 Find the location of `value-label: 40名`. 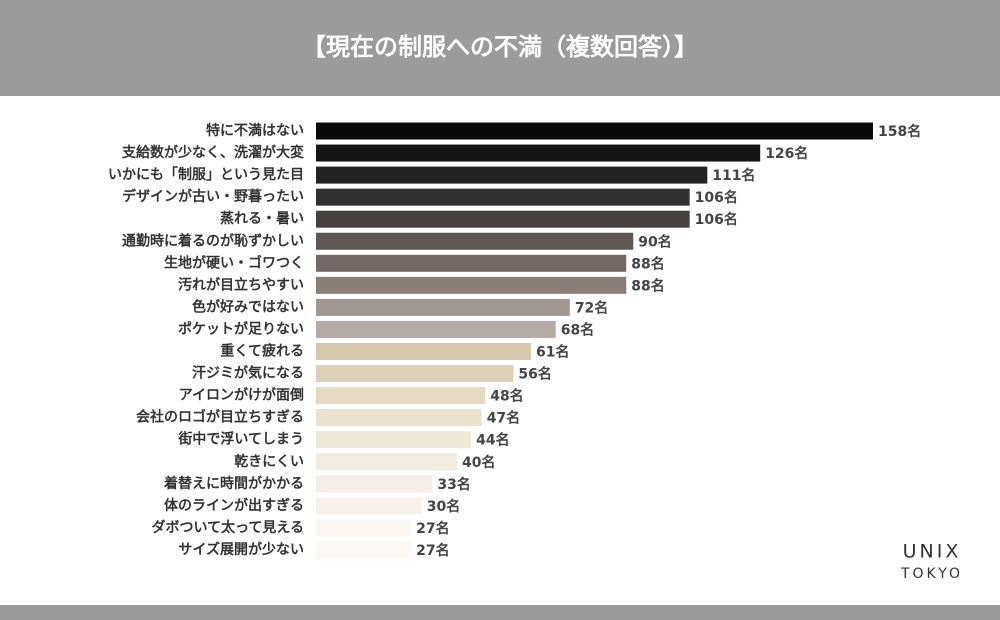

value-label: 40名 is located at coordinates (478, 462).